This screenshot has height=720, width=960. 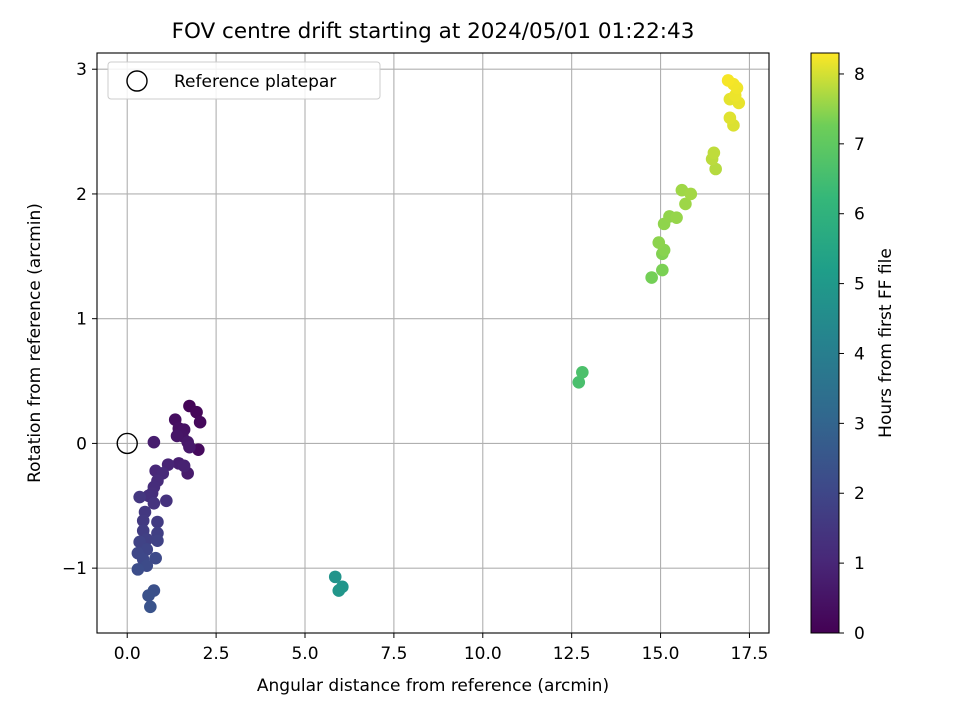 What do you see at coordinates (441, 648) in the screenshot?
I see `x-axis-ticks: 0.0 2.5 5.0 7.5 10.0 12.5 15.0 17.5` at bounding box center [441, 648].